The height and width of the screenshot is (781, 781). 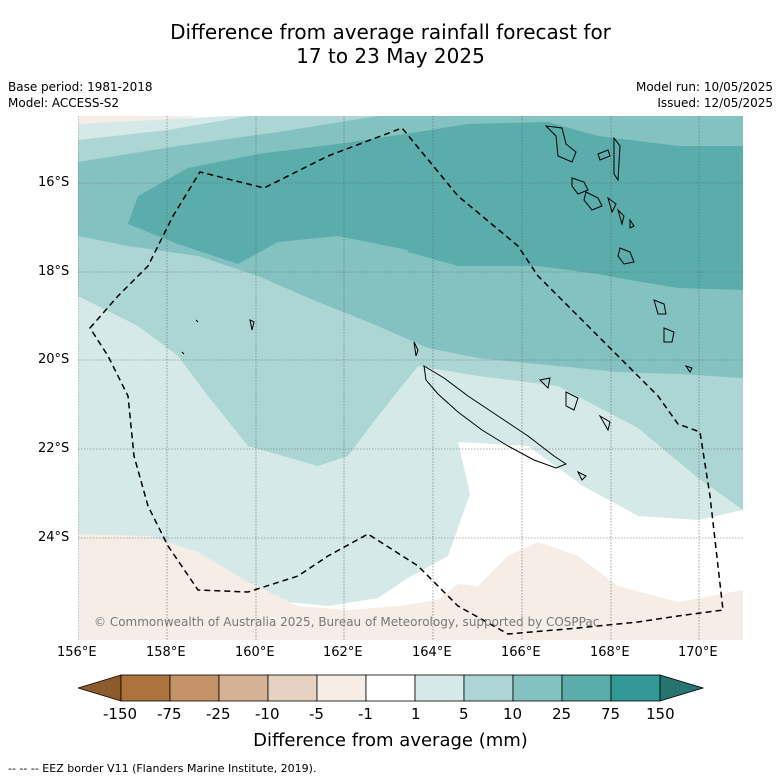 I want to click on new-caledonia, so click(x=512, y=411).